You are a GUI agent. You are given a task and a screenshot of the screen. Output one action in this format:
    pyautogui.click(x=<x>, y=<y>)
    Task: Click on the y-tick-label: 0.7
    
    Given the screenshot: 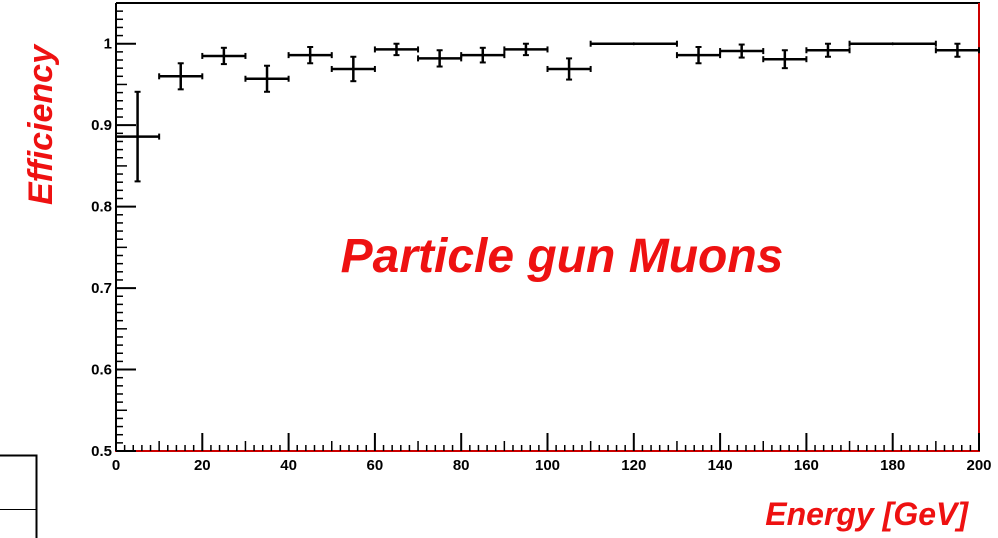 What is the action you would take?
    pyautogui.click(x=101, y=288)
    